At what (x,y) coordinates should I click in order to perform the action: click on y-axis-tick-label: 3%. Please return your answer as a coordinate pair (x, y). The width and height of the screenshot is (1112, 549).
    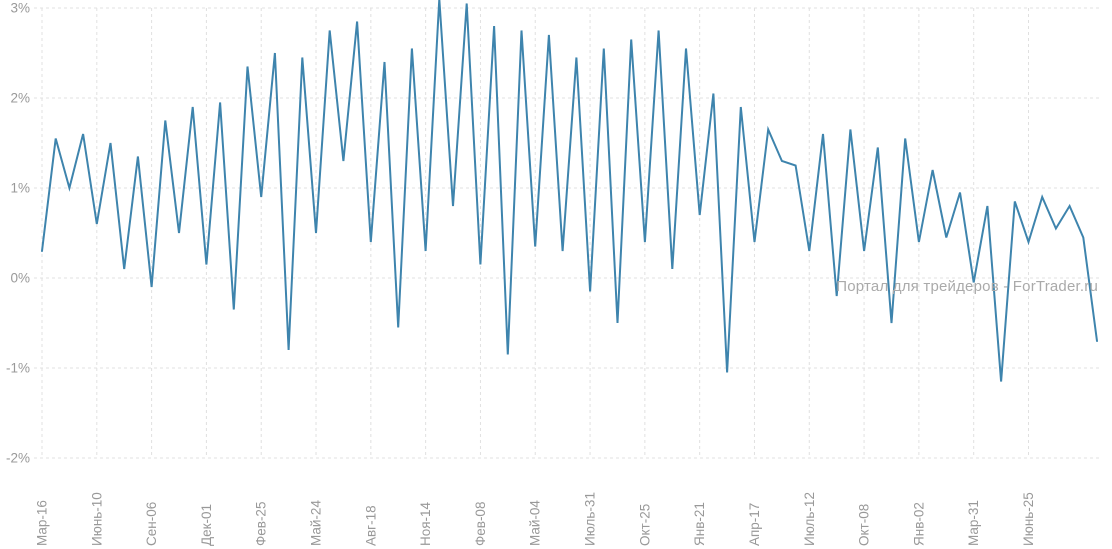
    Looking at the image, I should click on (20, 8).